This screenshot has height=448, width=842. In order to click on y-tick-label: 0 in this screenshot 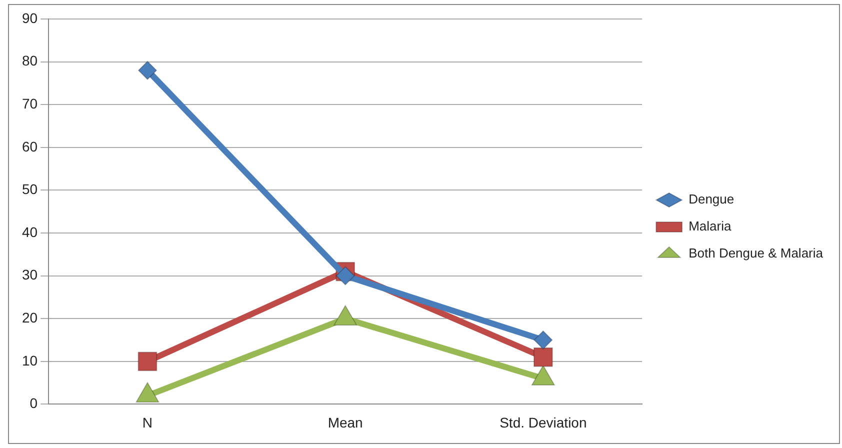, I will do `click(34, 403)`.